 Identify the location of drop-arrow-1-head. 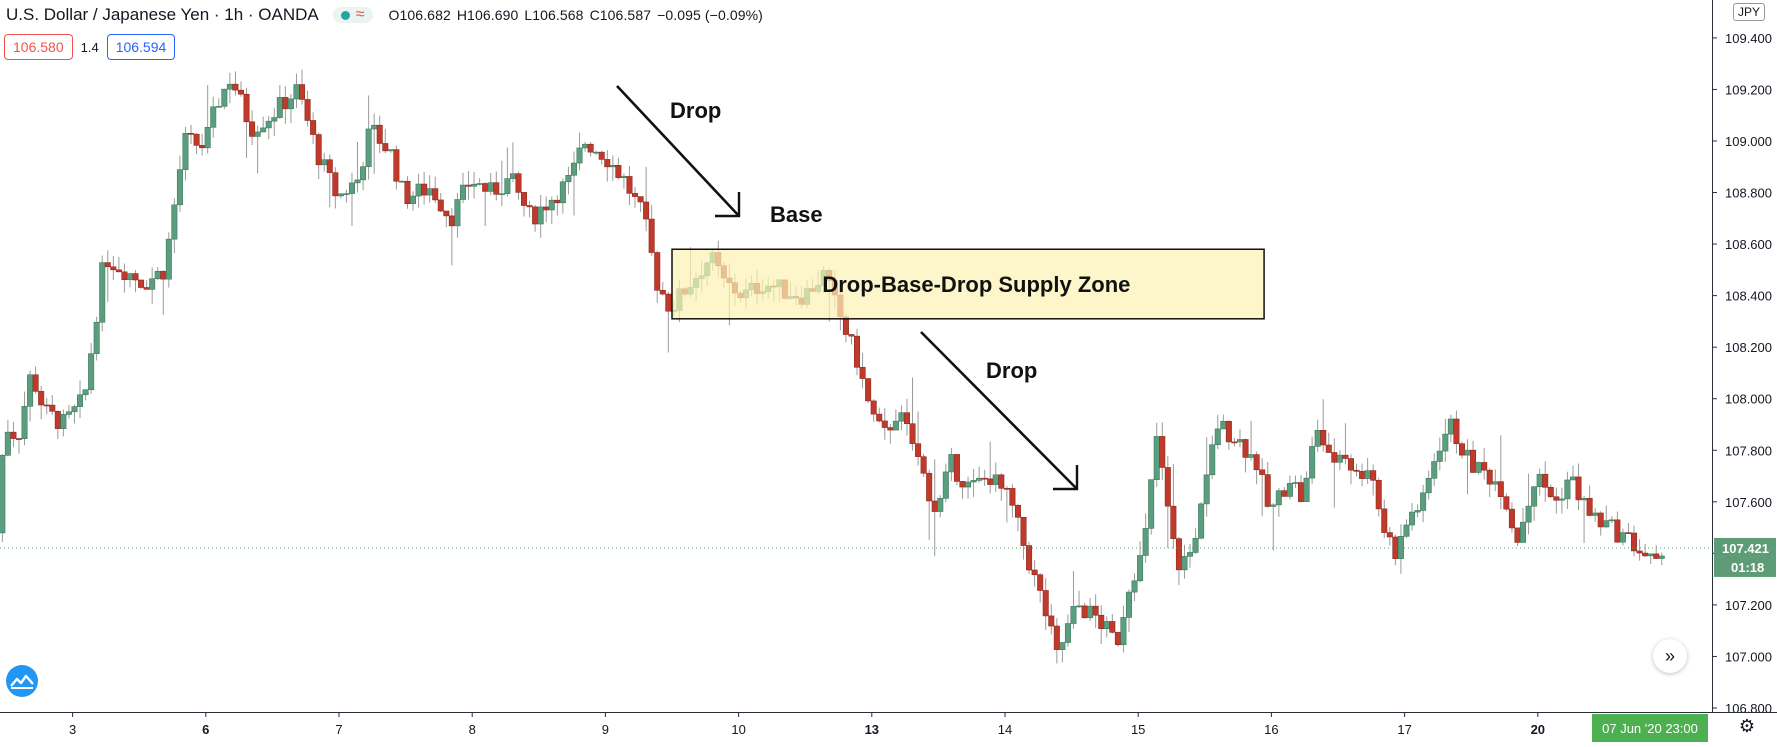
(728, 205).